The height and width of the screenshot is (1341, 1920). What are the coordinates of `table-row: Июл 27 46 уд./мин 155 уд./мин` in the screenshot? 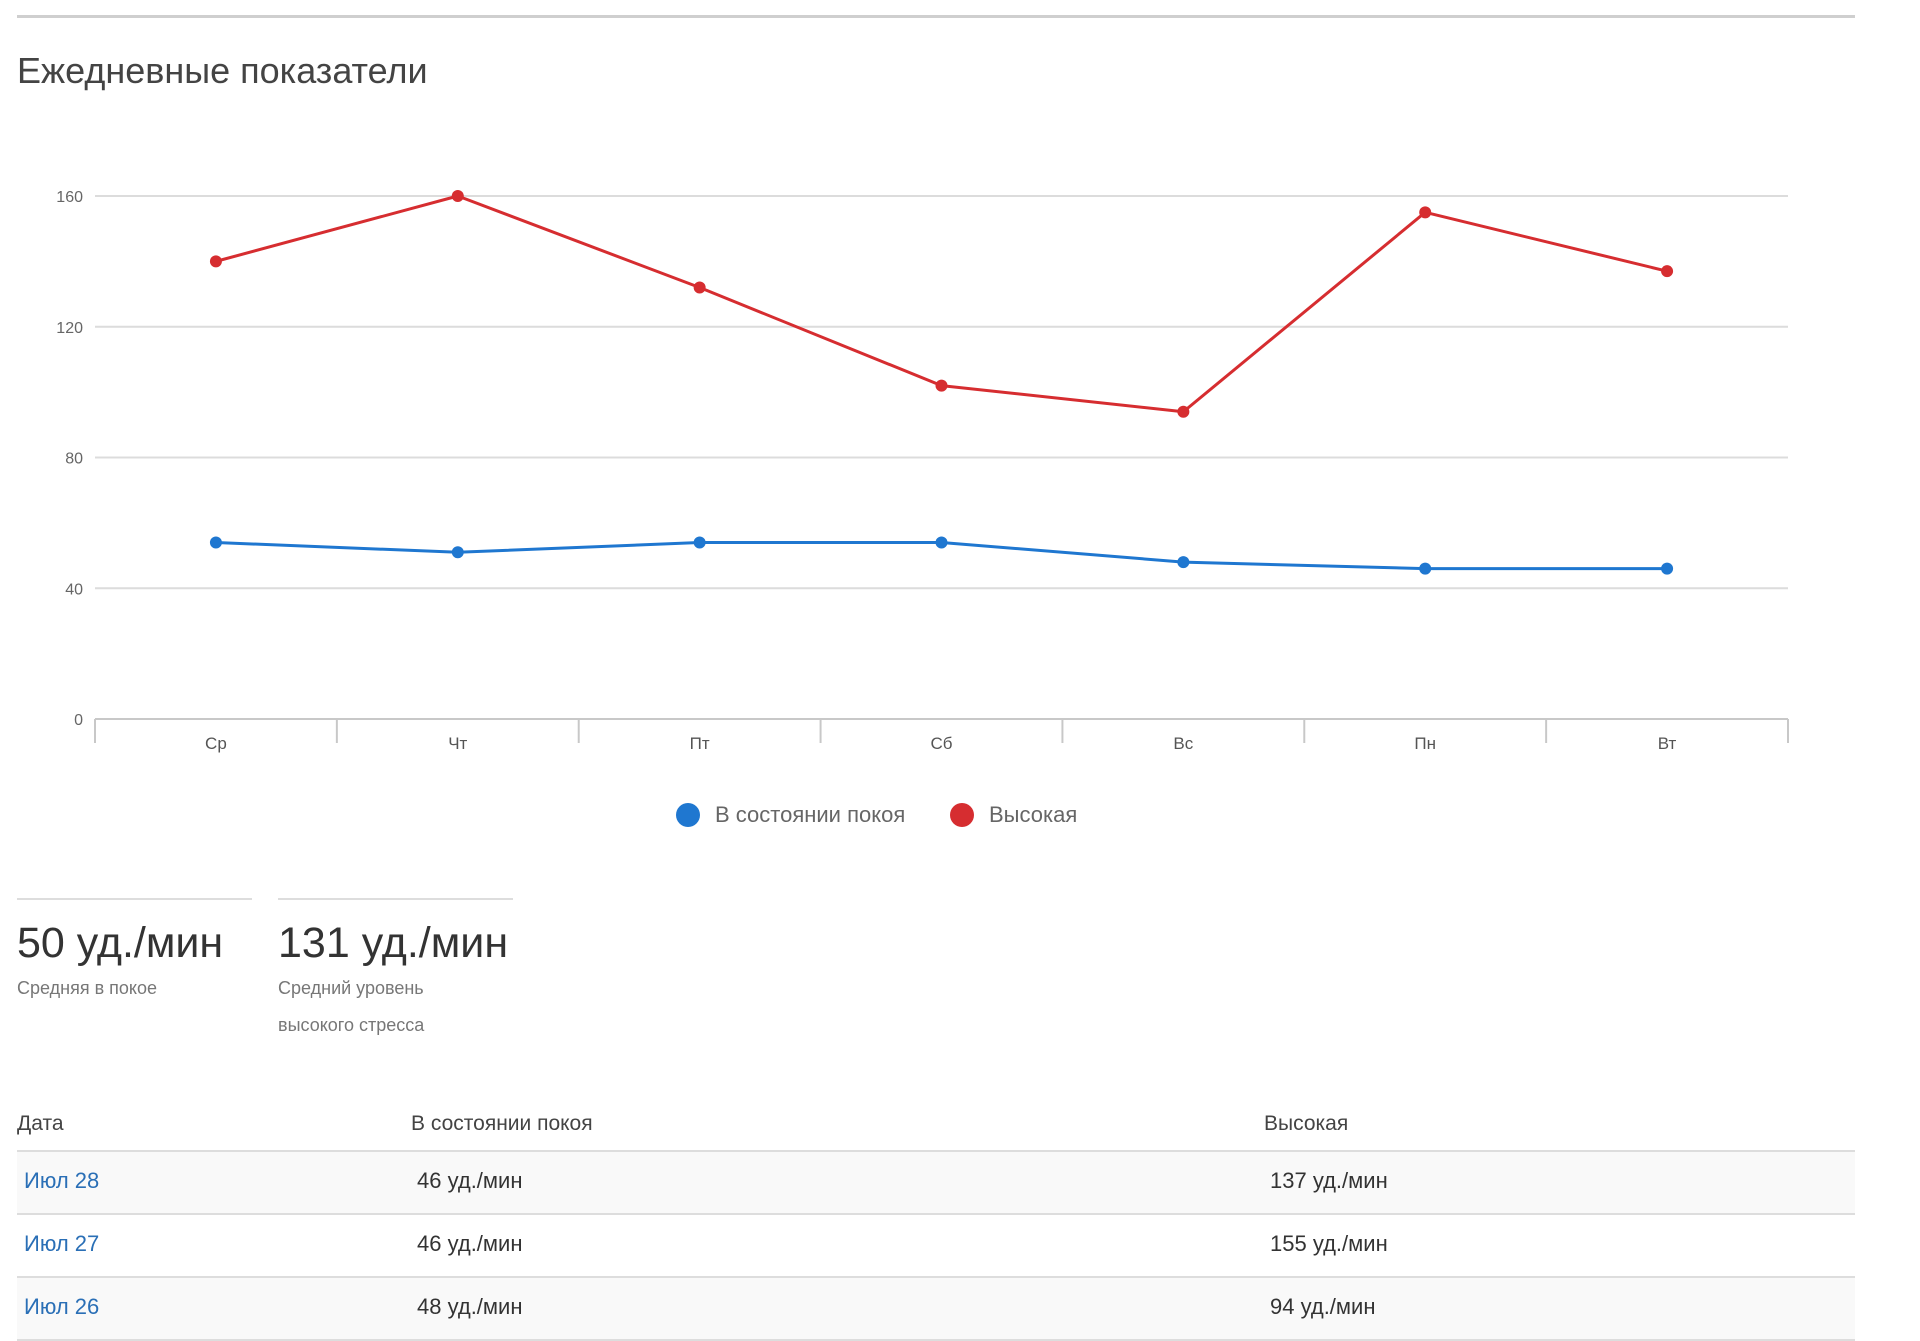 It's located at (936, 1246).